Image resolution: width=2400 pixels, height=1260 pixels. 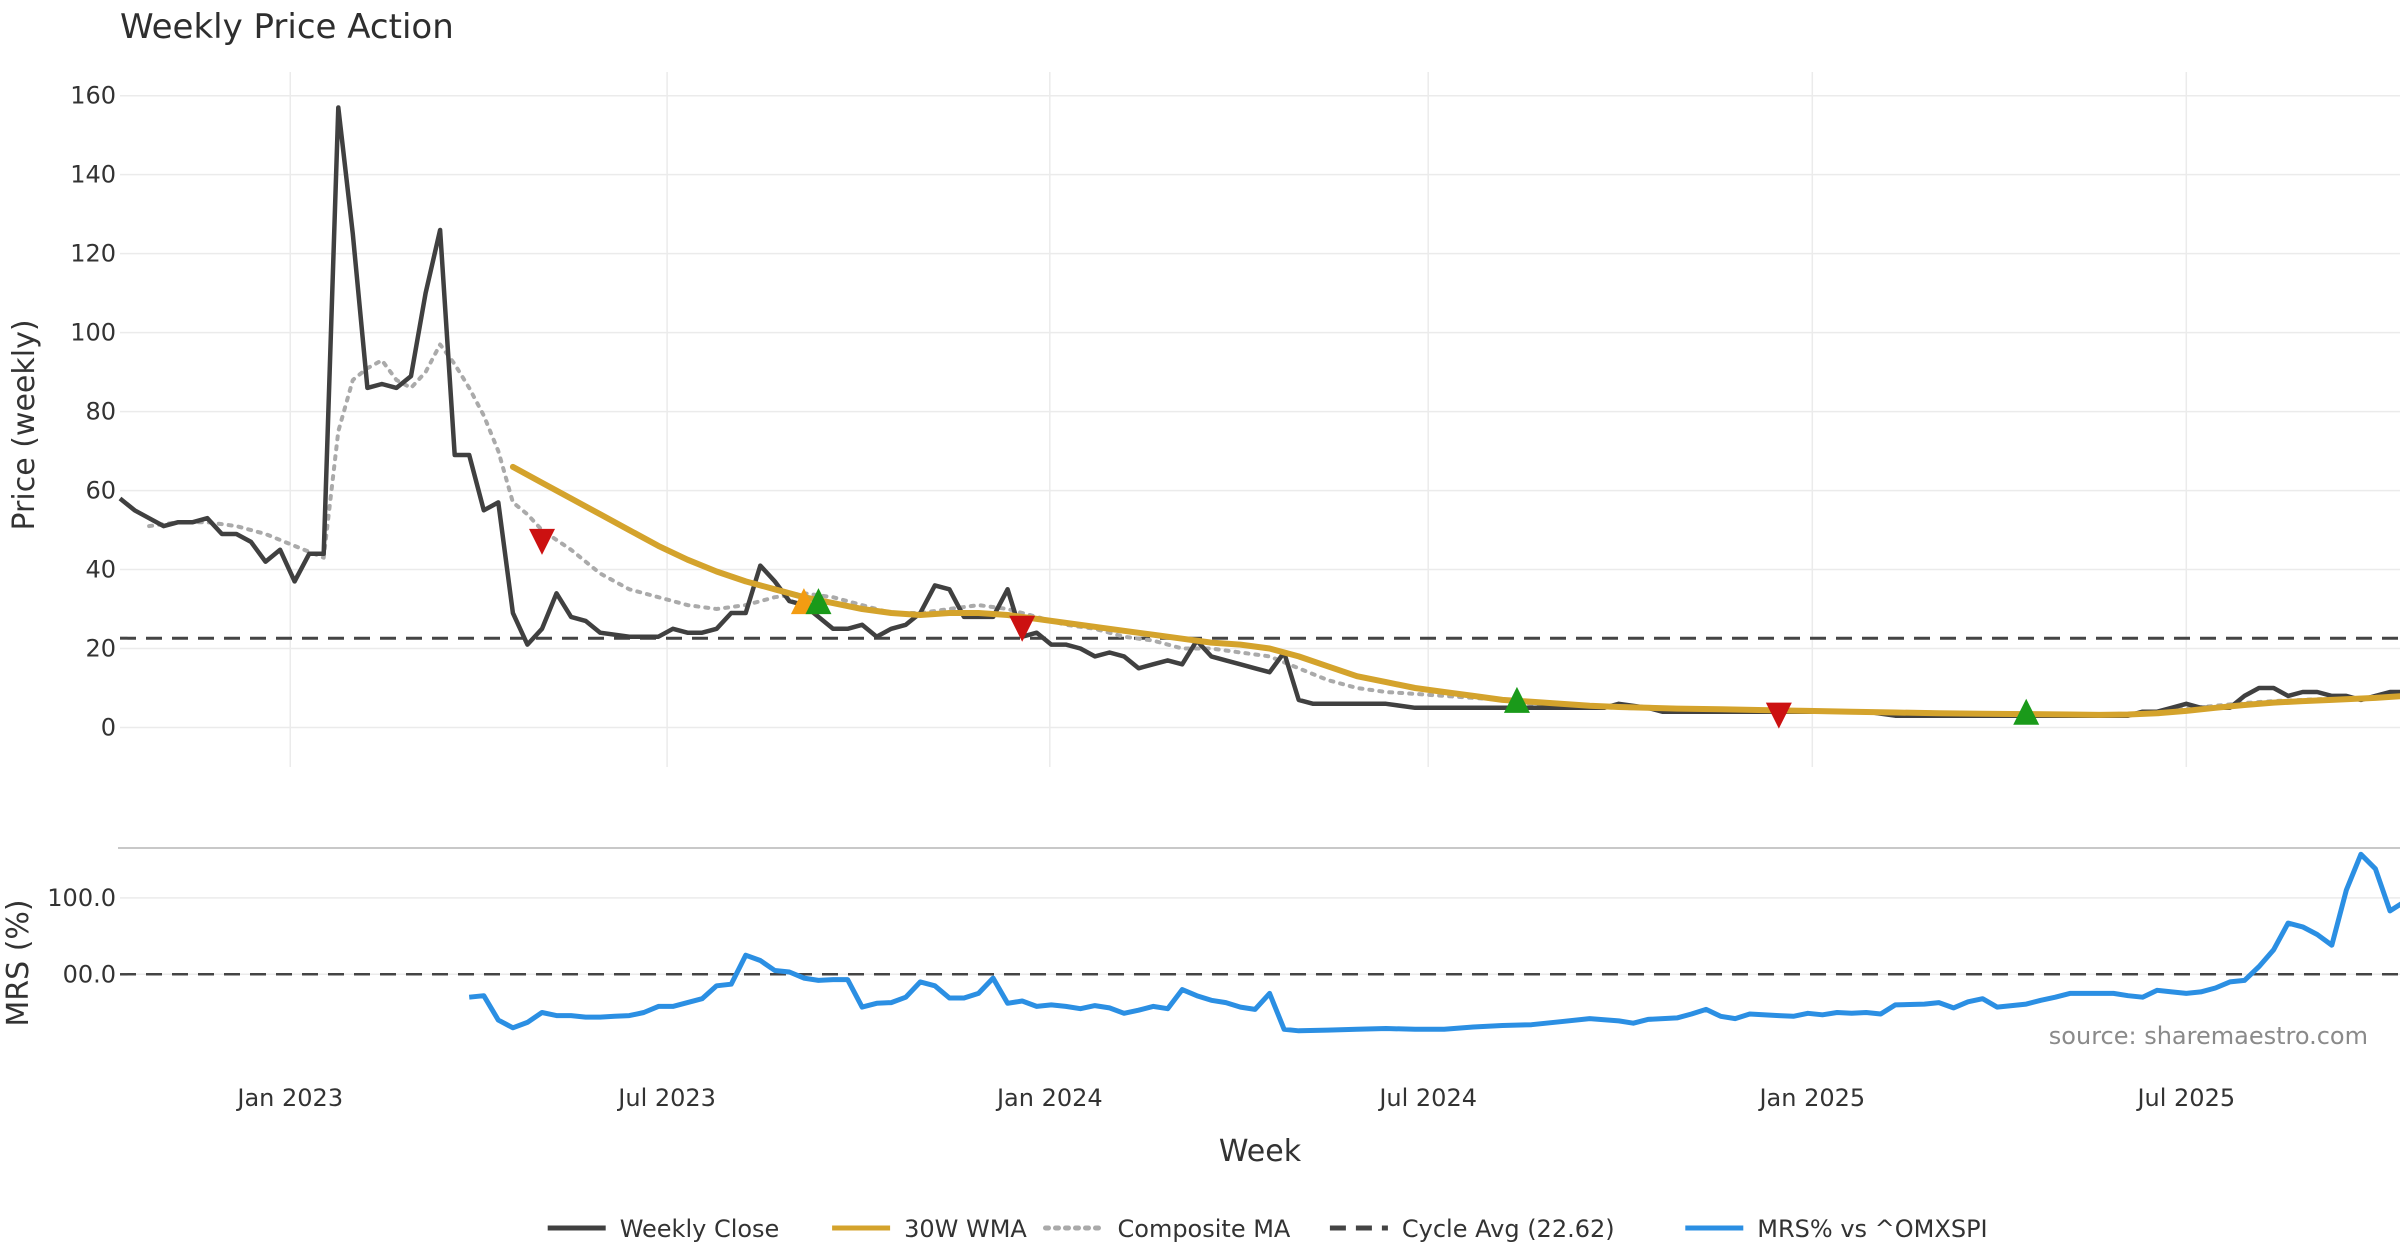 I want to click on x-tick-label: Jan 2025, so click(x=1811, y=1098).